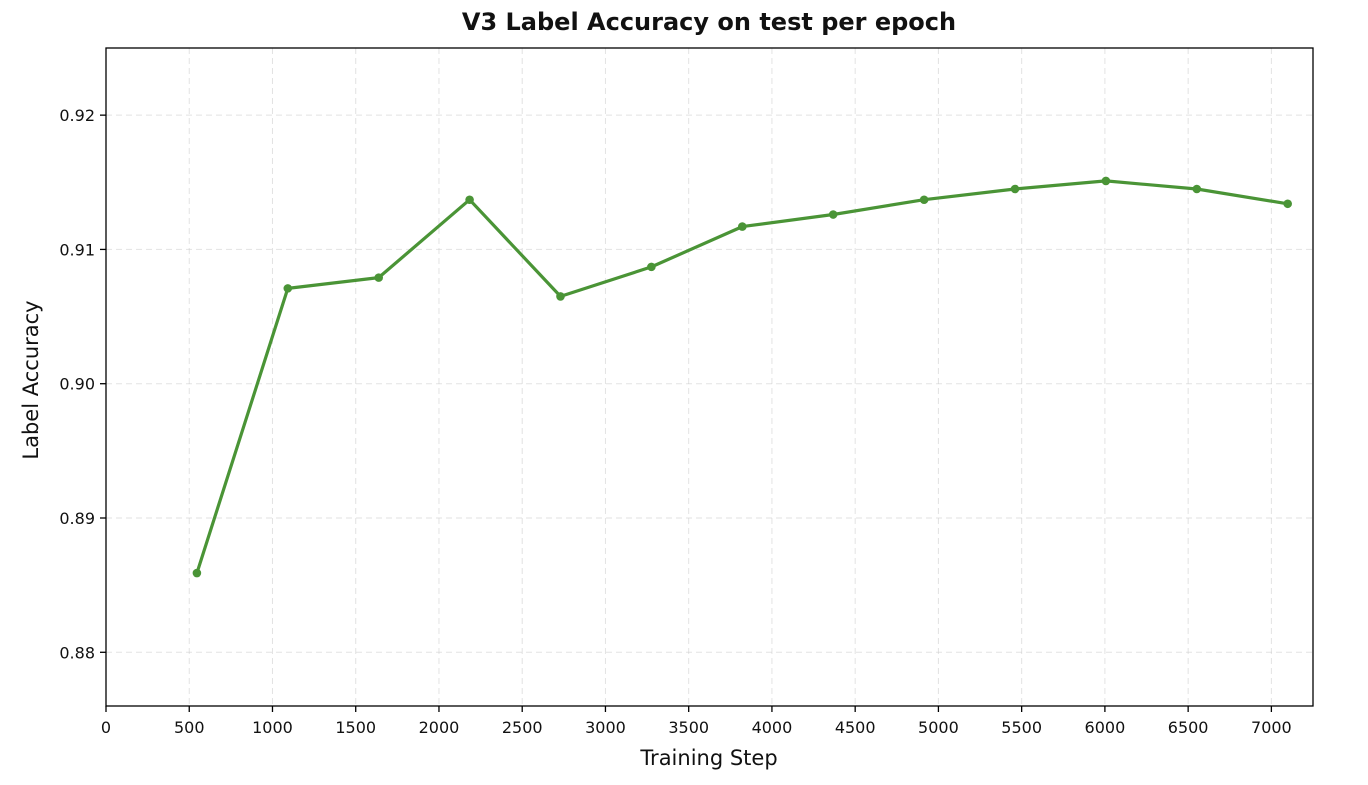 This screenshot has height=785, width=1368. Describe the element at coordinates (1105, 727) in the screenshot. I see `x-tick-label: 6000` at that location.